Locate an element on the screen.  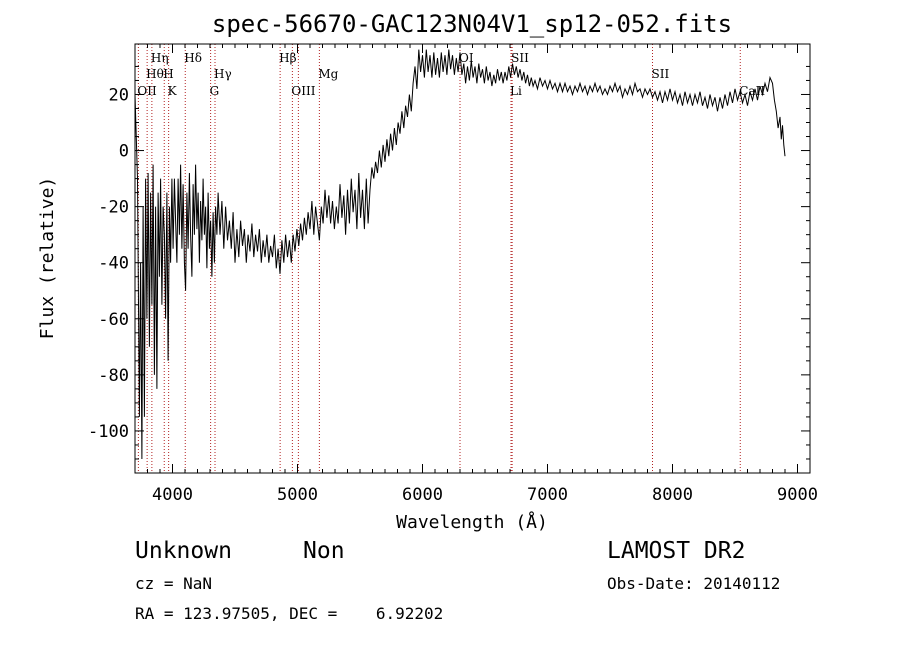
x-tick-label: 5000 is located at coordinates (297, 495).